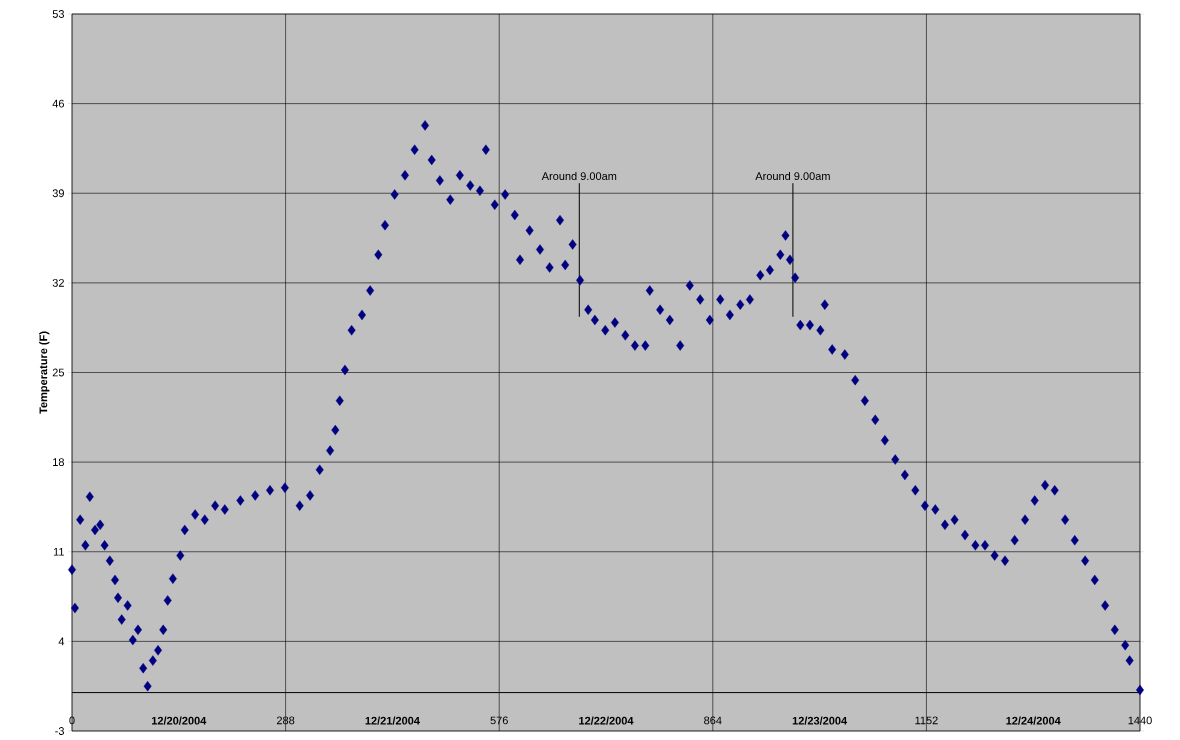 The width and height of the screenshot is (1180, 740). I want to click on y-tick-label: 25, so click(58, 372).